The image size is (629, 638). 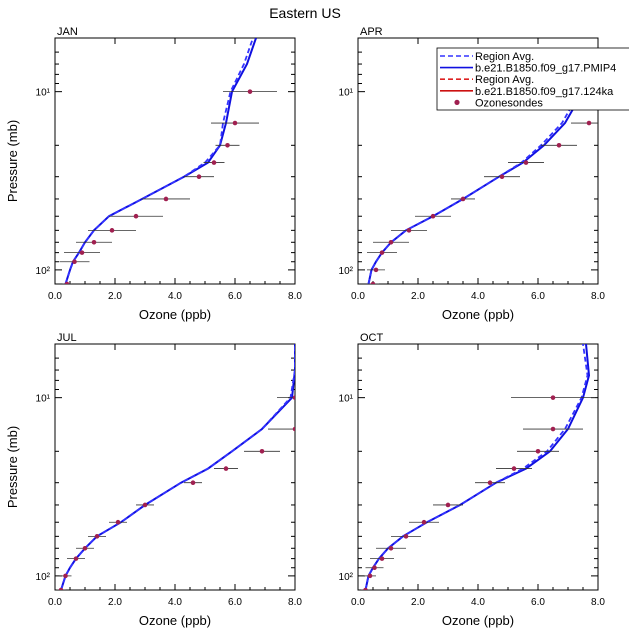 I want to click on legend-marker, so click(x=457, y=102).